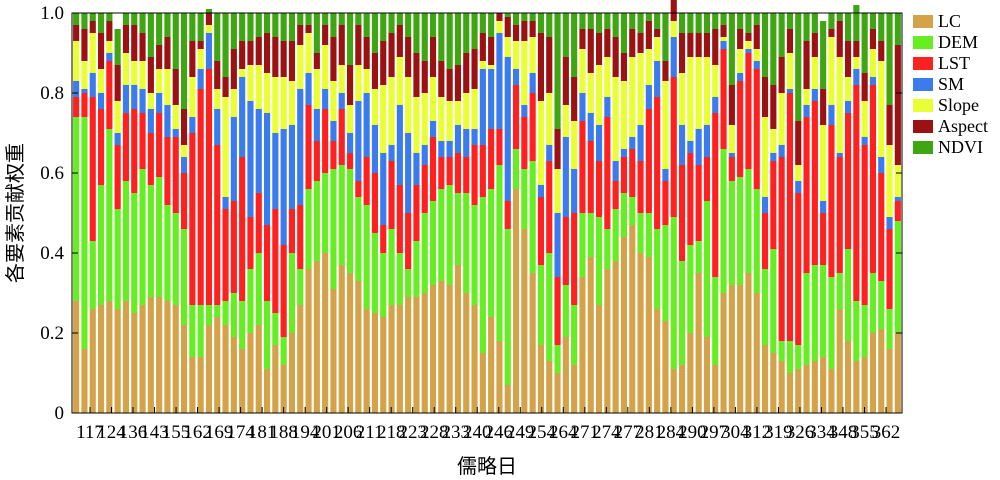 The height and width of the screenshot is (480, 1000). Describe the element at coordinates (954, 63) in the screenshot. I see `legend-label: LST` at that location.